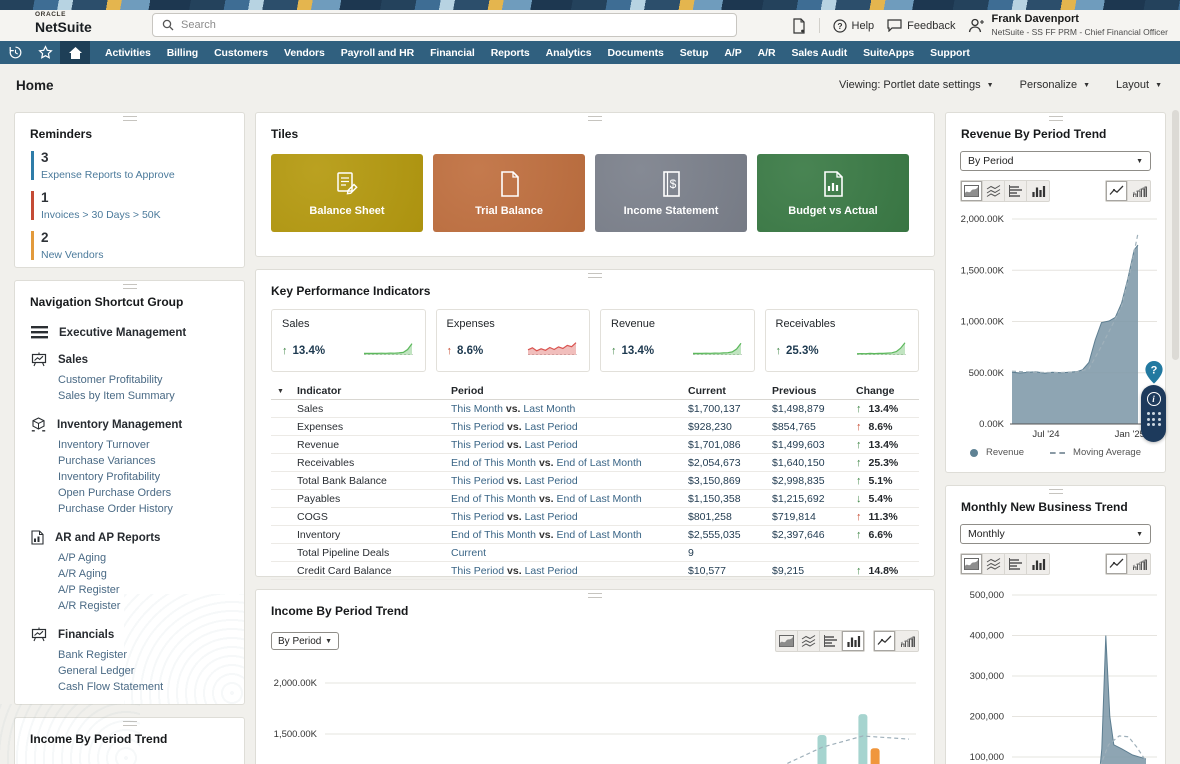 The width and height of the screenshot is (1180, 764). Describe the element at coordinates (1055, 161) in the screenshot. I see `period-filter-dropdown: By Period ▼` at that location.